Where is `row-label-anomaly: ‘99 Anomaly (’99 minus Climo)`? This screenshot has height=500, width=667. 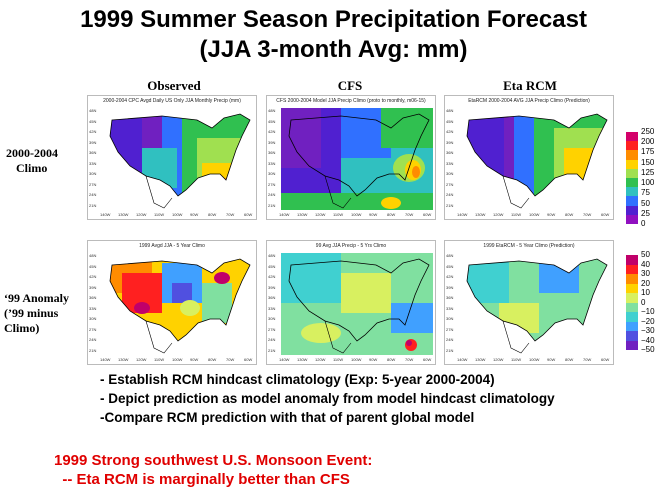 row-label-anomaly: ‘99 Anomaly (’99 minus Climo) is located at coordinates (36, 313).